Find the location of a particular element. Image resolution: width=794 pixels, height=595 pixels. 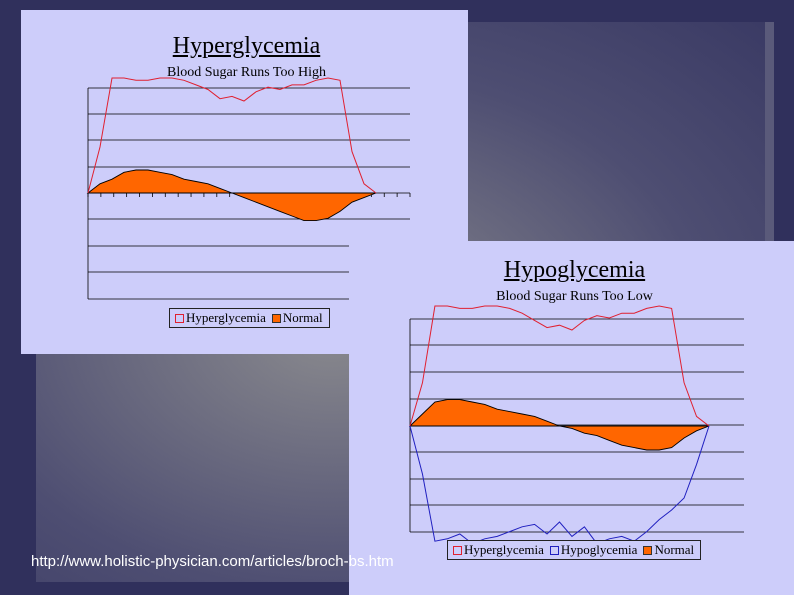

chart-legend: Hyperglycemia Hypoglycemia Normal is located at coordinates (574, 550).